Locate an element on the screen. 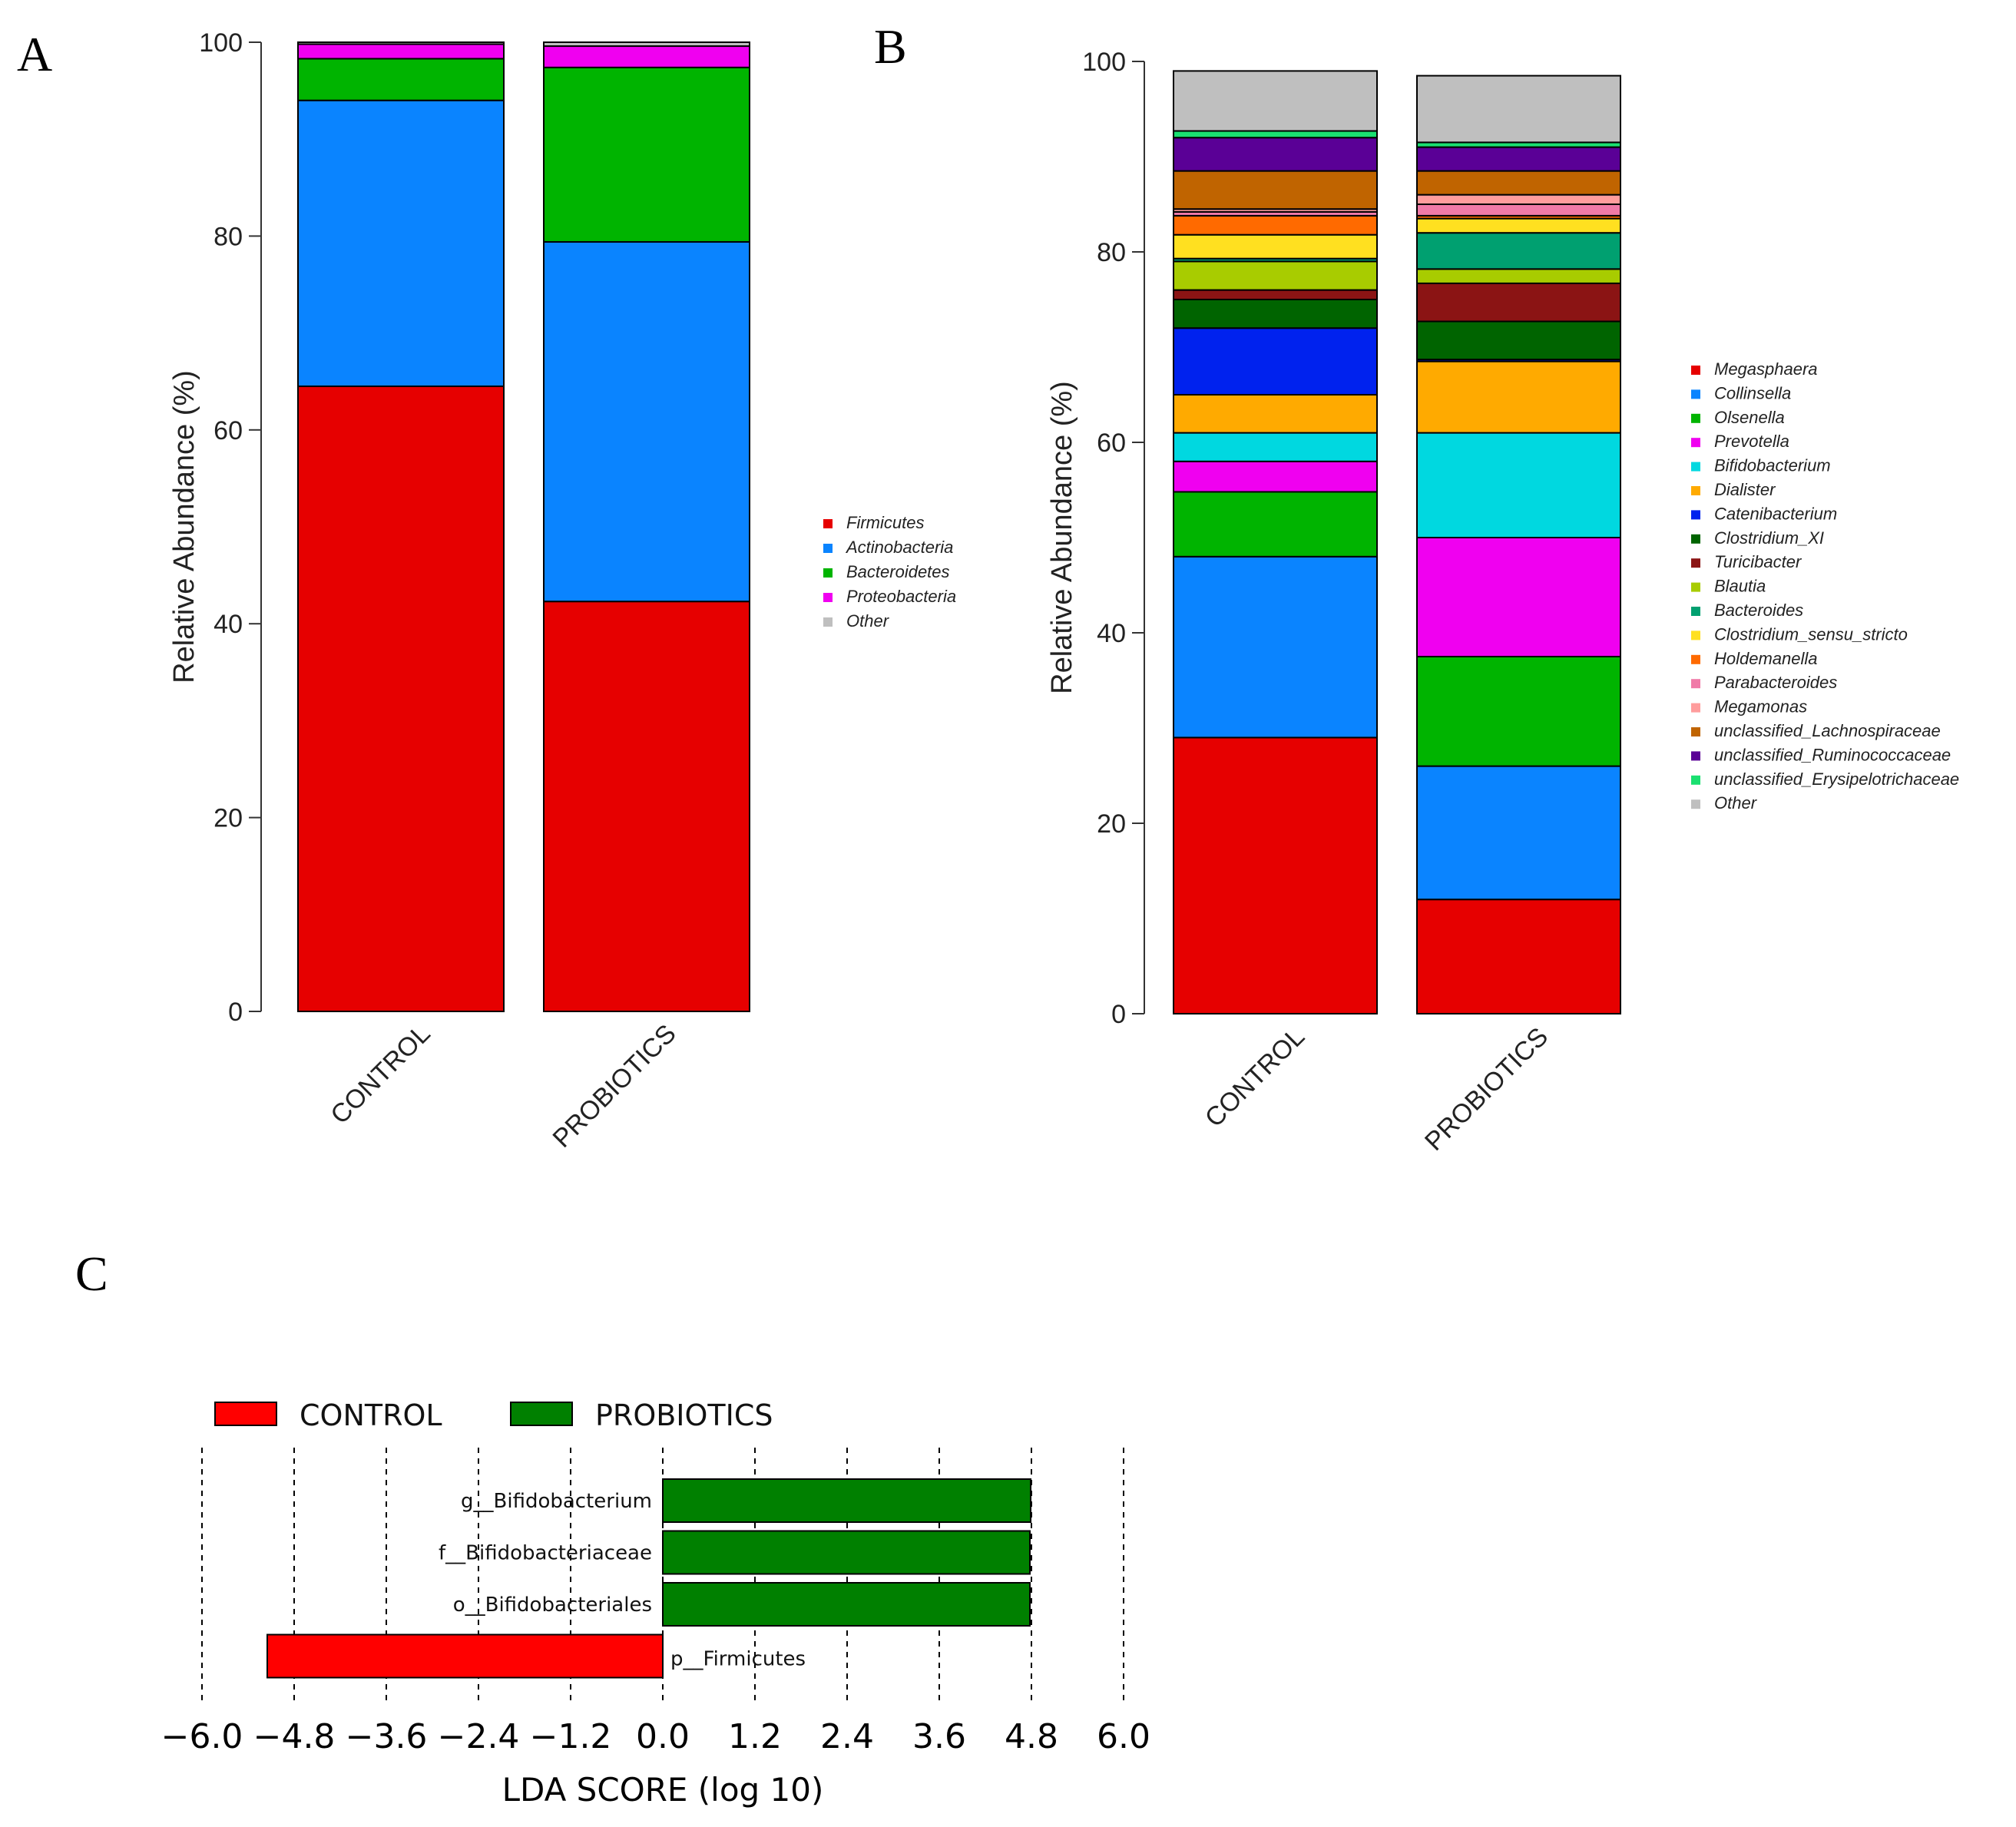  legend-label-unclassified-ruminococcaceae: unclassified_Ruminococcaceae is located at coordinates (1832, 754).